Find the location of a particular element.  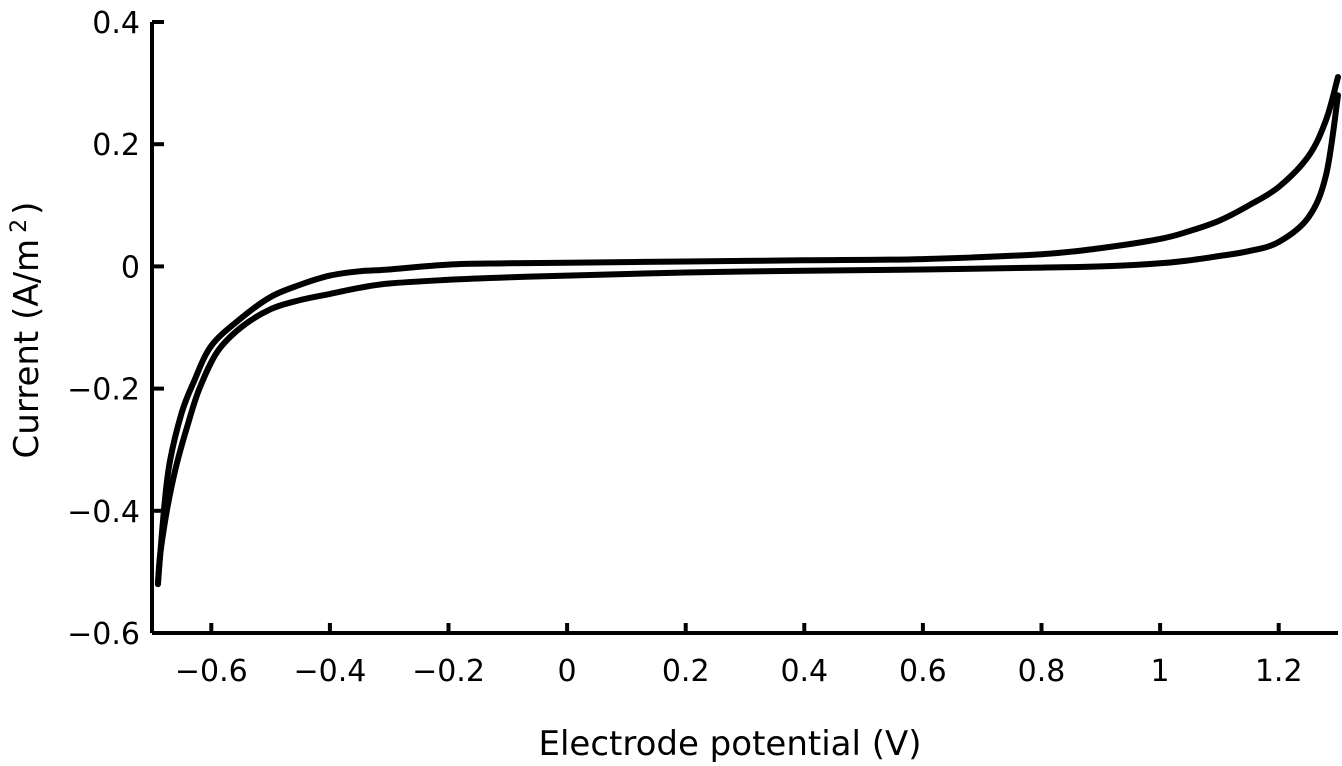

y-ticks-group: 0.4 0.2 0 −0.2 −0.4 −0.6 is located at coordinates (115, 329).